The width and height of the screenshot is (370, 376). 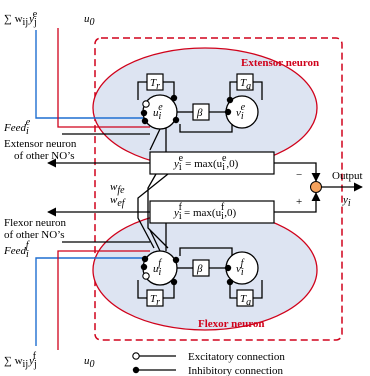 What do you see at coordinates (17, 127) in the screenshot?
I see `feed-extensor-label: Feedie` at bounding box center [17, 127].